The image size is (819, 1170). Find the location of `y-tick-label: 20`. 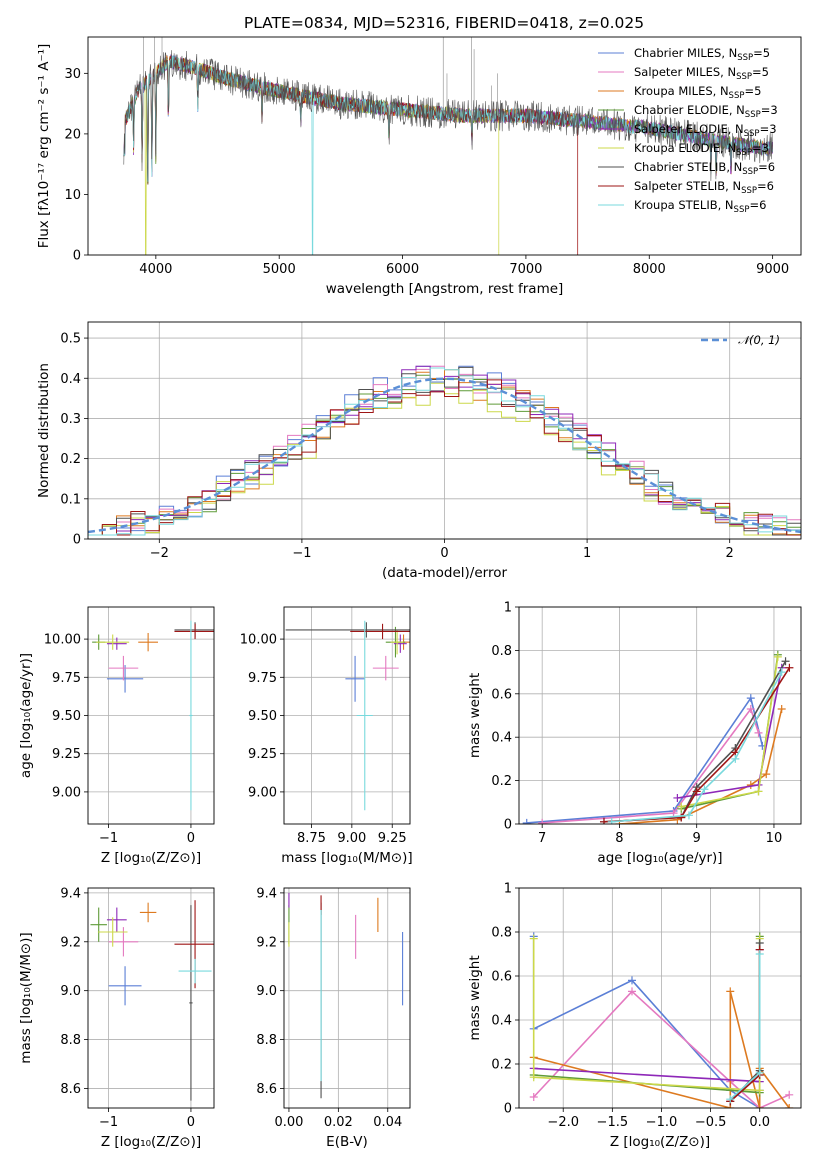

y-tick-label: 20 is located at coordinates (72, 134).